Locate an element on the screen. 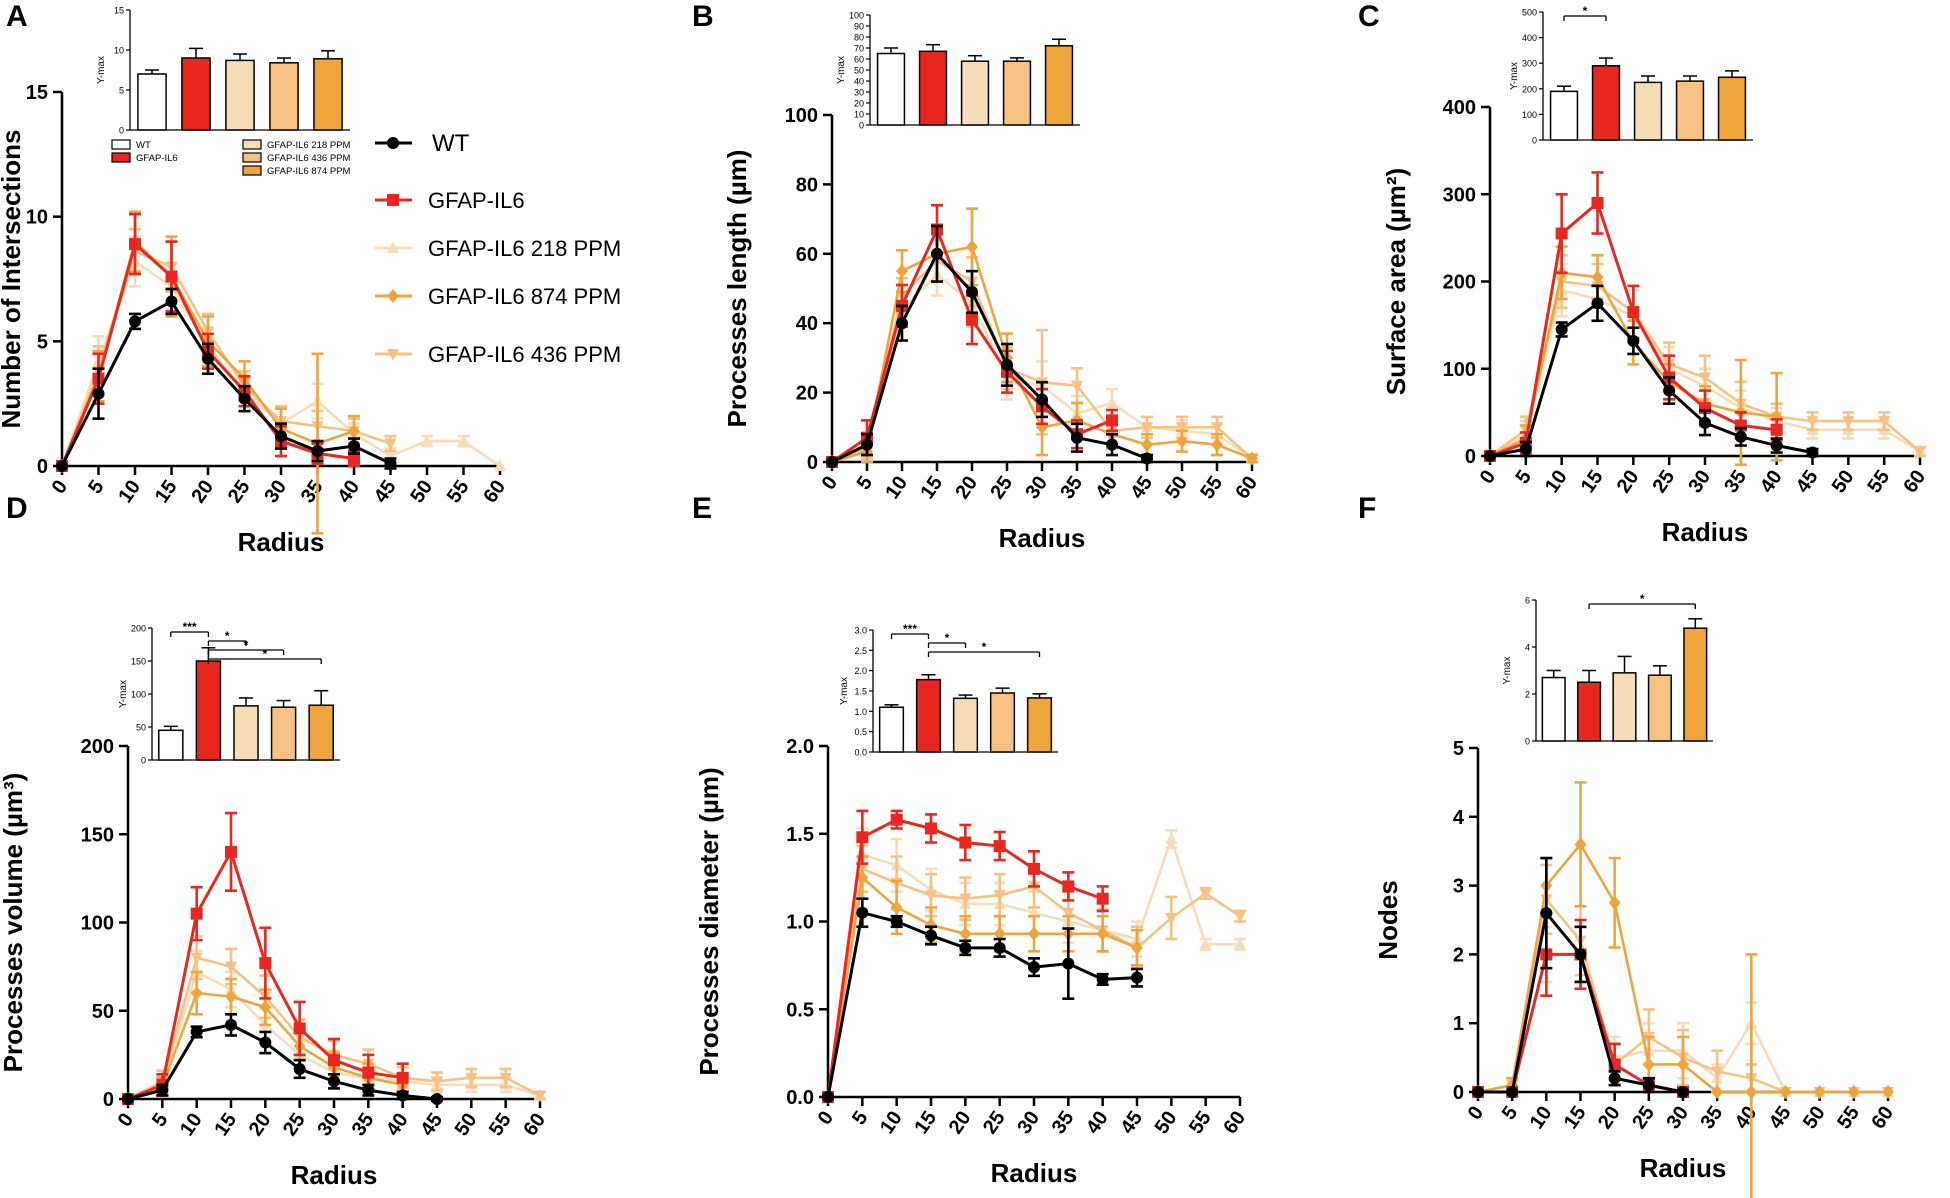 This screenshot has height=1198, width=1950. inset-y-tick-label: 70 is located at coordinates (859, 49).